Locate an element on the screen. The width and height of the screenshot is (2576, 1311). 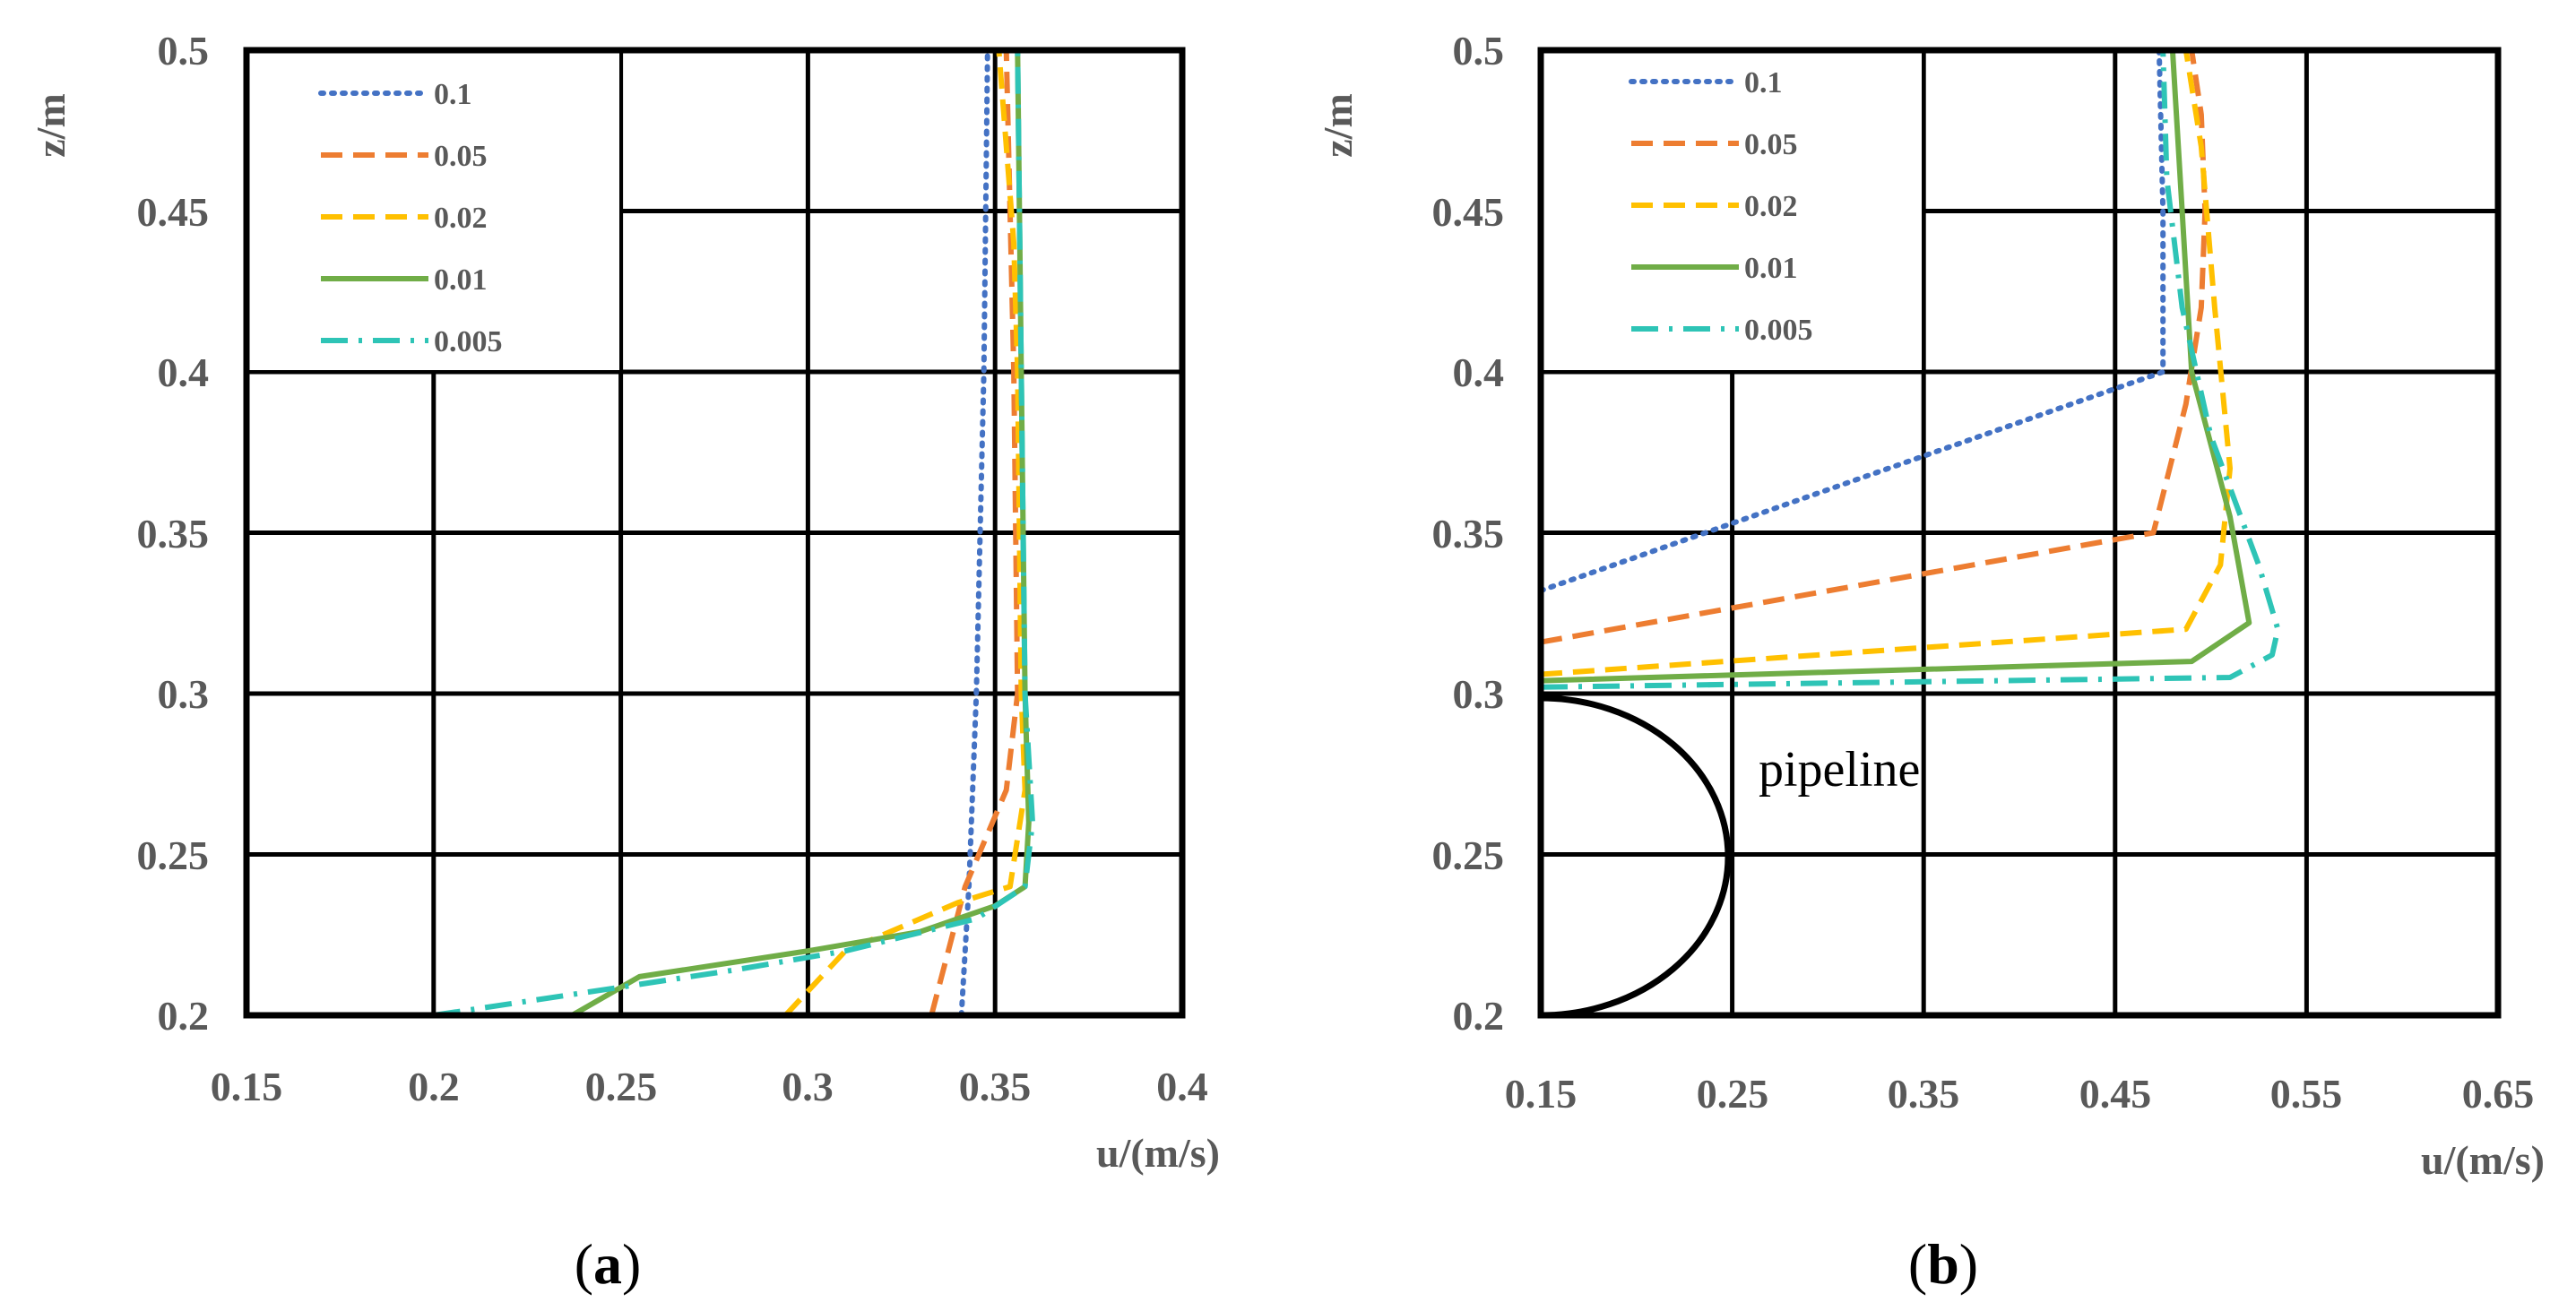
b-ytick: 0.5 is located at coordinates (1479, 50).